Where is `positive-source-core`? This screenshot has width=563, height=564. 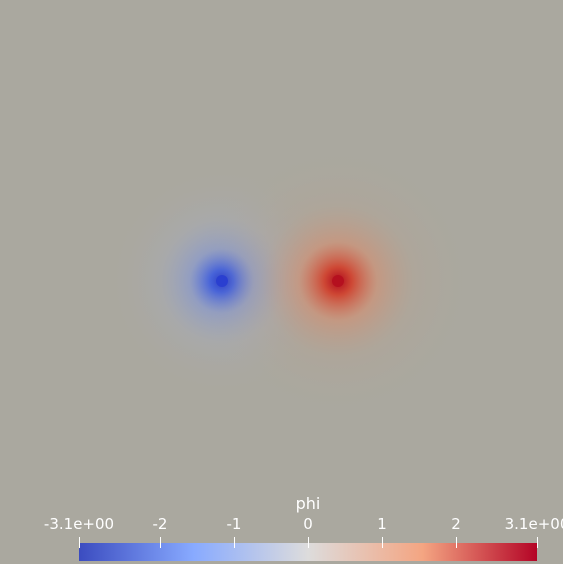 positive-source-core is located at coordinates (338, 281).